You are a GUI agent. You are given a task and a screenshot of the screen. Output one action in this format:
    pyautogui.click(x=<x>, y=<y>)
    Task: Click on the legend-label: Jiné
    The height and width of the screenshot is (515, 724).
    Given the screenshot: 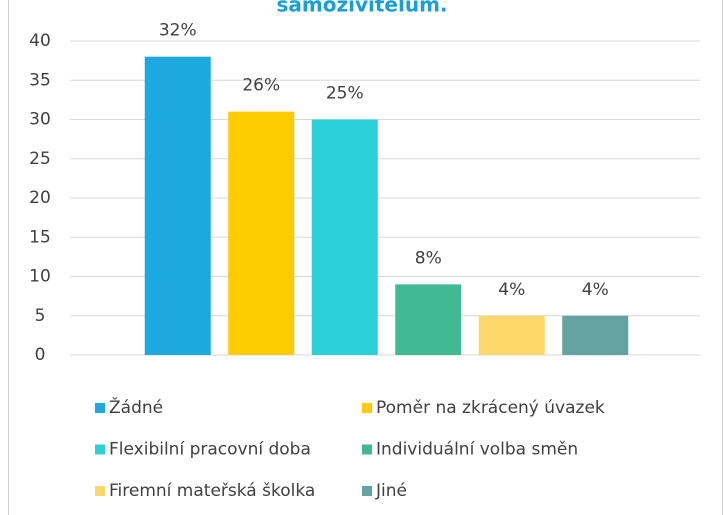 What is the action you would take?
    pyautogui.click(x=391, y=491)
    